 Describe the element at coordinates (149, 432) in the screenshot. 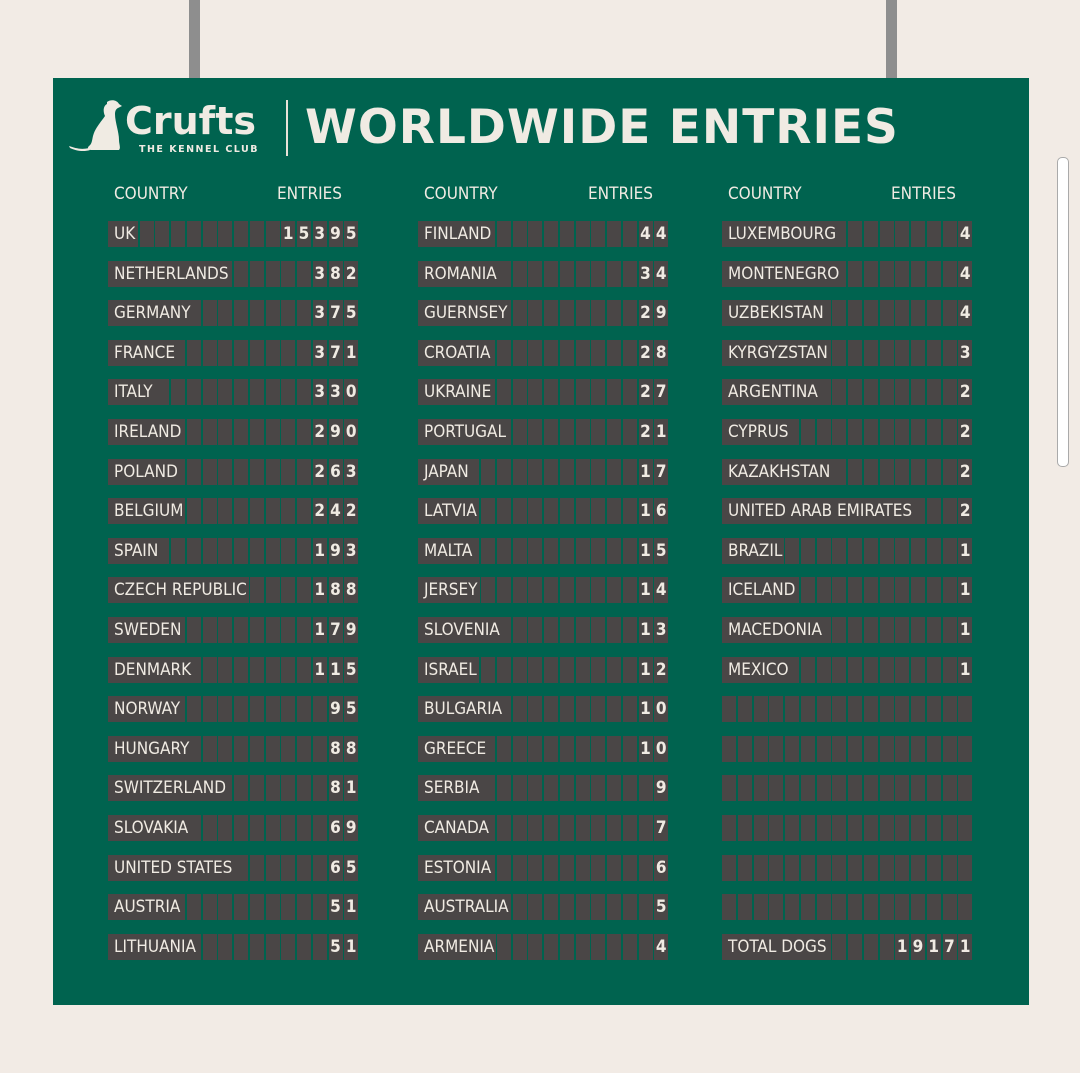

I see `country-name: IRELAND` at that location.